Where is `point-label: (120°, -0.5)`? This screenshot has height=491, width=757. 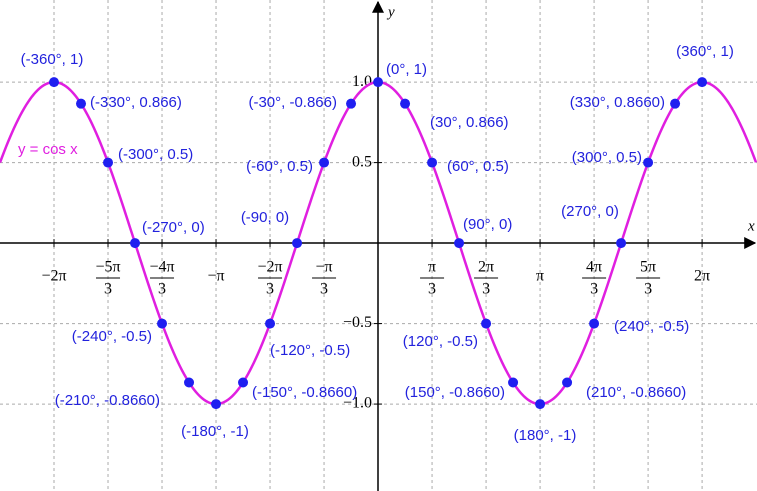
point-label: (120°, -0.5) is located at coordinates (440, 341).